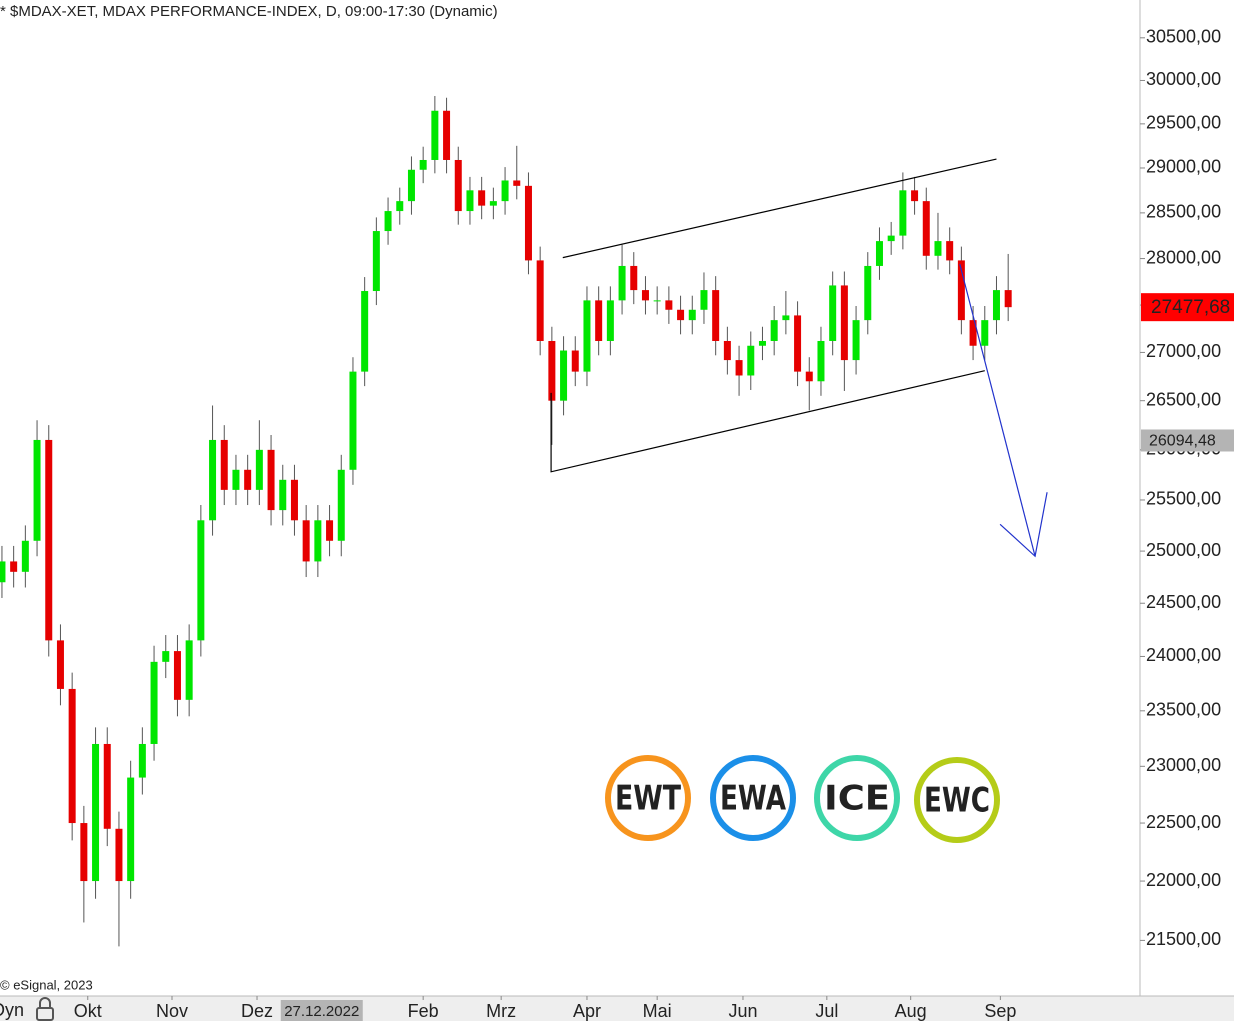  Describe the element at coordinates (1183, 79) in the screenshot. I see `y-tick-label: 30000,00` at that location.